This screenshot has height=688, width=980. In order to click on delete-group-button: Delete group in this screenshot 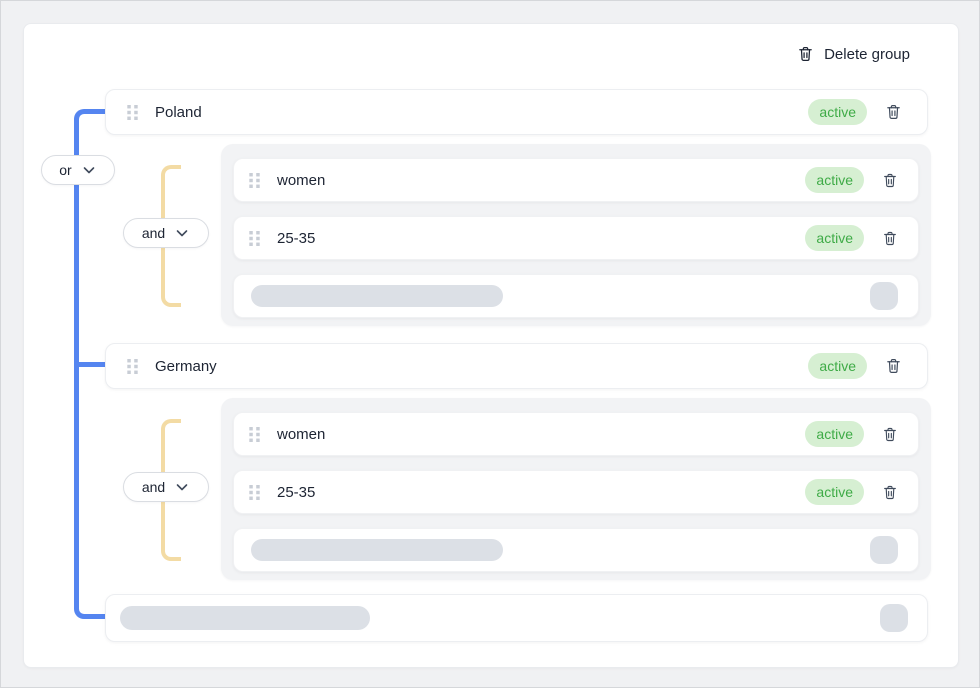, I will do `click(853, 54)`.